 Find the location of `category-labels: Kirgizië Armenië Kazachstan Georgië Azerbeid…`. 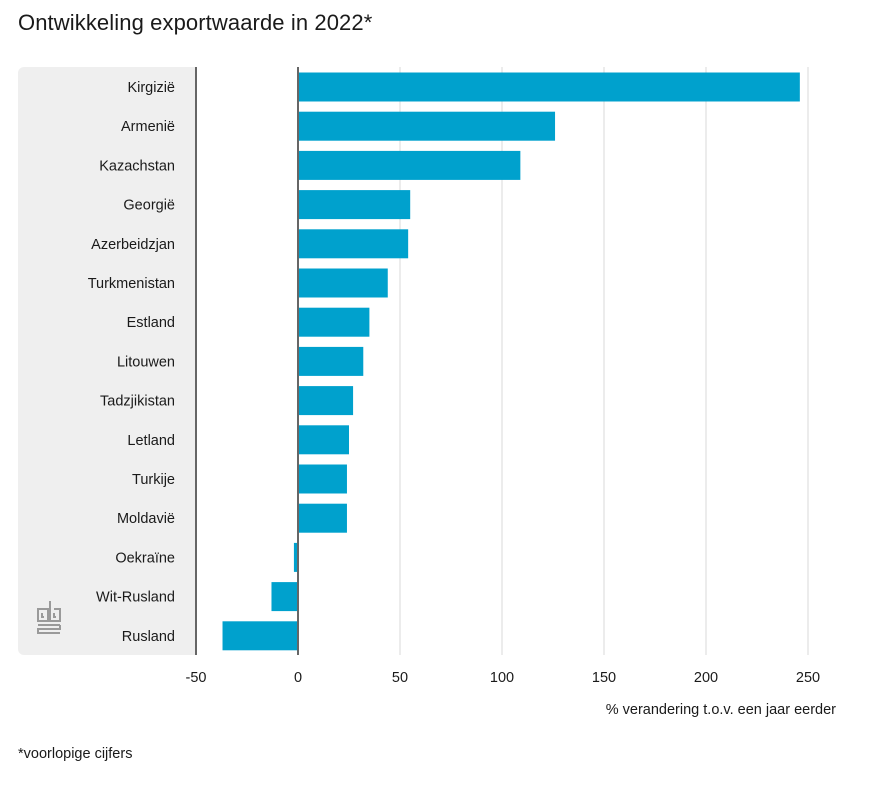

category-labels: Kirgizië Armenië Kazachstan Georgië Azerbeid… is located at coordinates (131, 362).